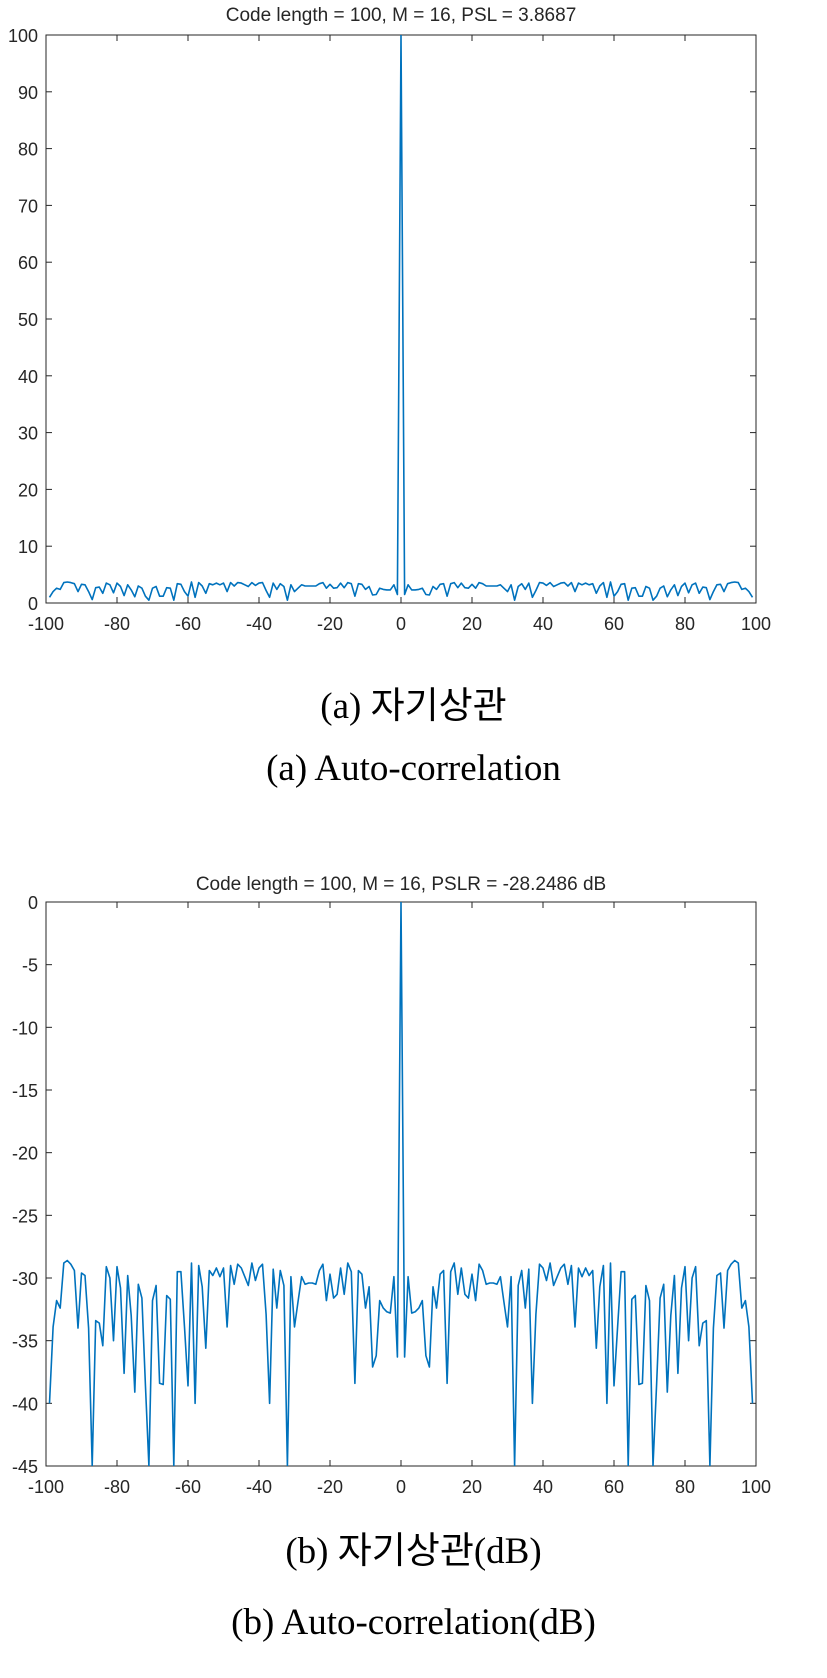  I want to click on y-tick-label: -10, so click(25, 1028).